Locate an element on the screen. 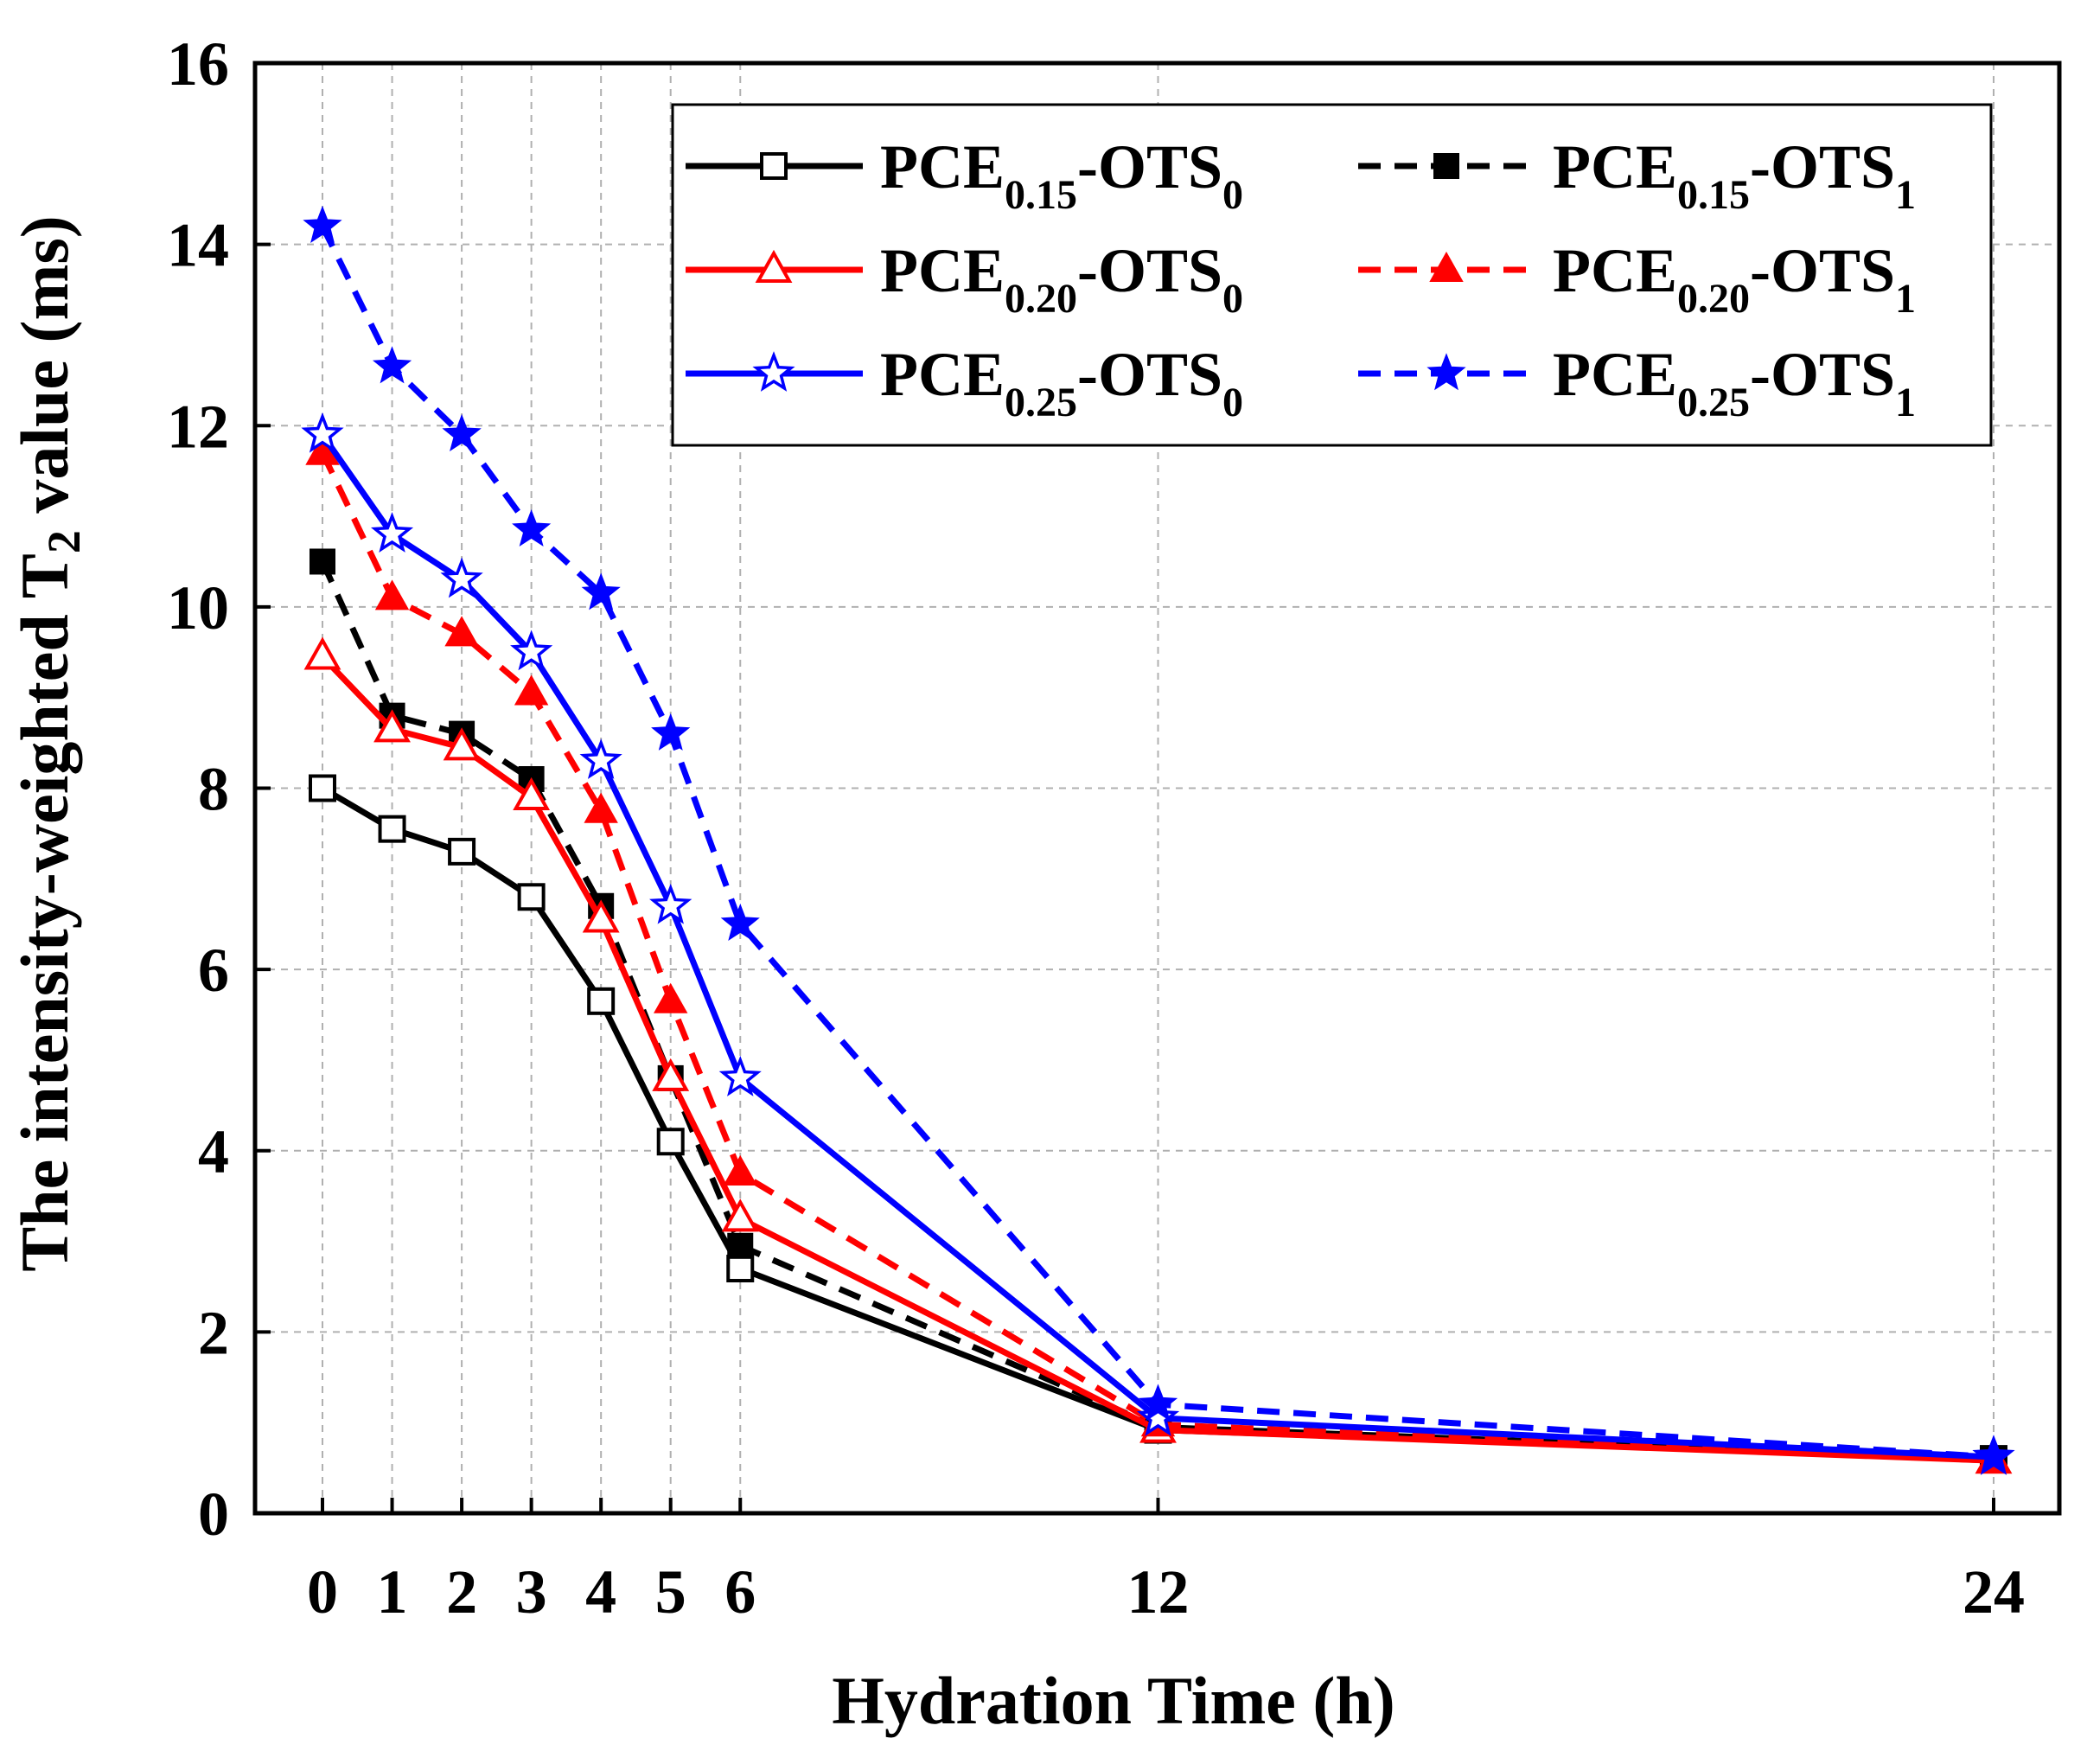 The image size is (2087, 1764). x-tick-label: 2 is located at coordinates (461, 1592).